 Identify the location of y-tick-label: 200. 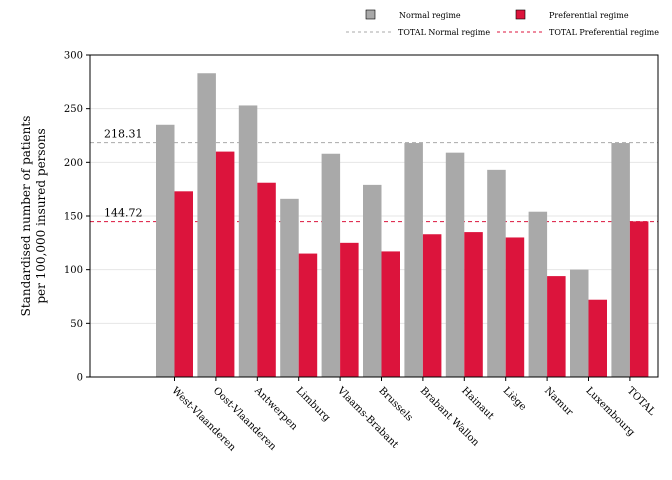
(73, 163).